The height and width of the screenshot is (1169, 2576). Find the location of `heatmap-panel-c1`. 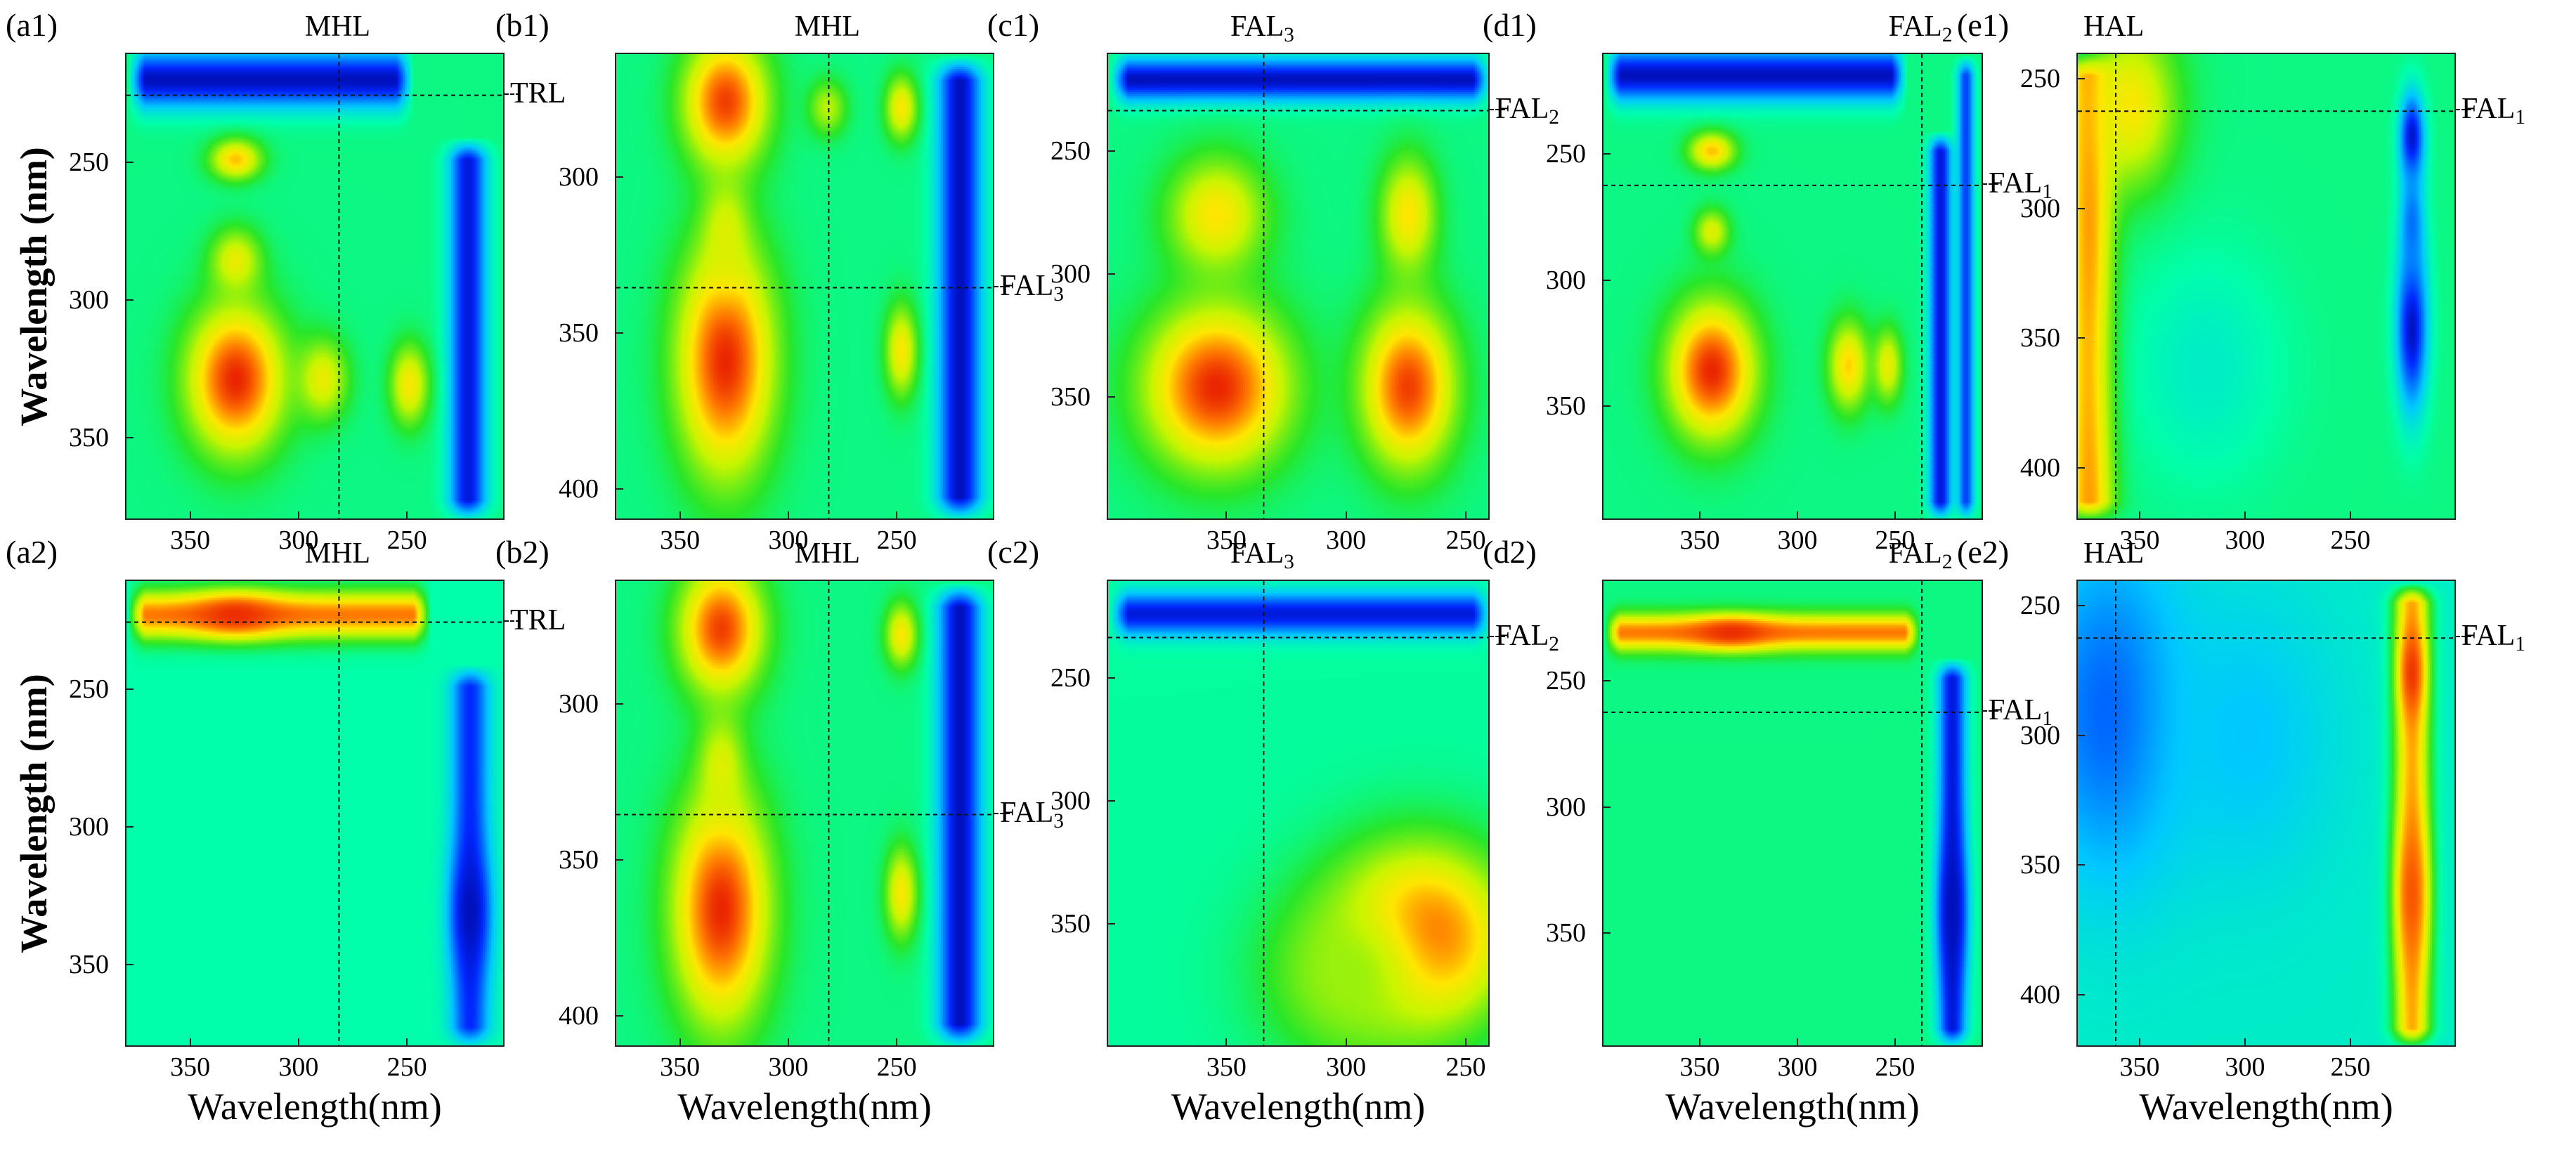

heatmap-panel-c1 is located at coordinates (1298, 286).